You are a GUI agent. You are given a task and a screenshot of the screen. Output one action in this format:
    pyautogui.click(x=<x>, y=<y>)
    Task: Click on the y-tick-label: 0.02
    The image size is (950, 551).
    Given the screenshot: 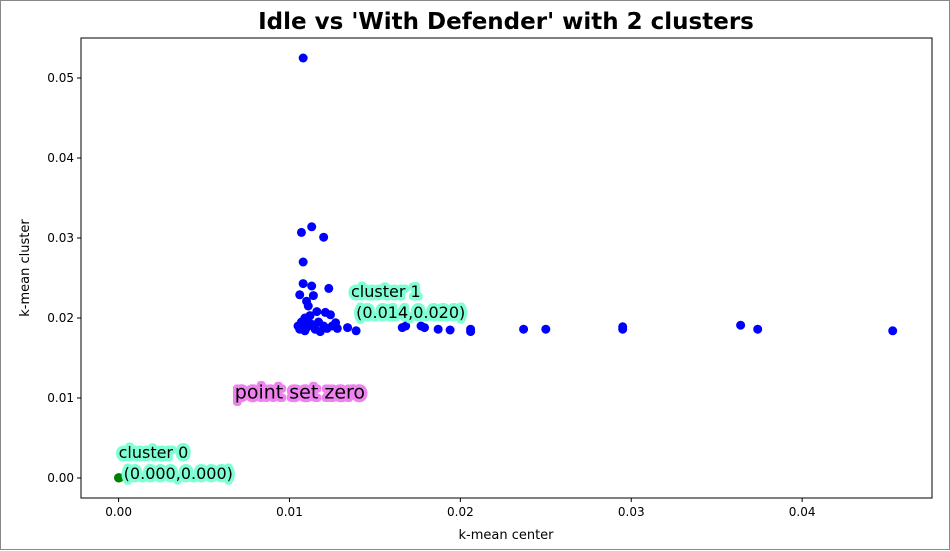 What is the action you would take?
    pyautogui.click(x=60, y=318)
    